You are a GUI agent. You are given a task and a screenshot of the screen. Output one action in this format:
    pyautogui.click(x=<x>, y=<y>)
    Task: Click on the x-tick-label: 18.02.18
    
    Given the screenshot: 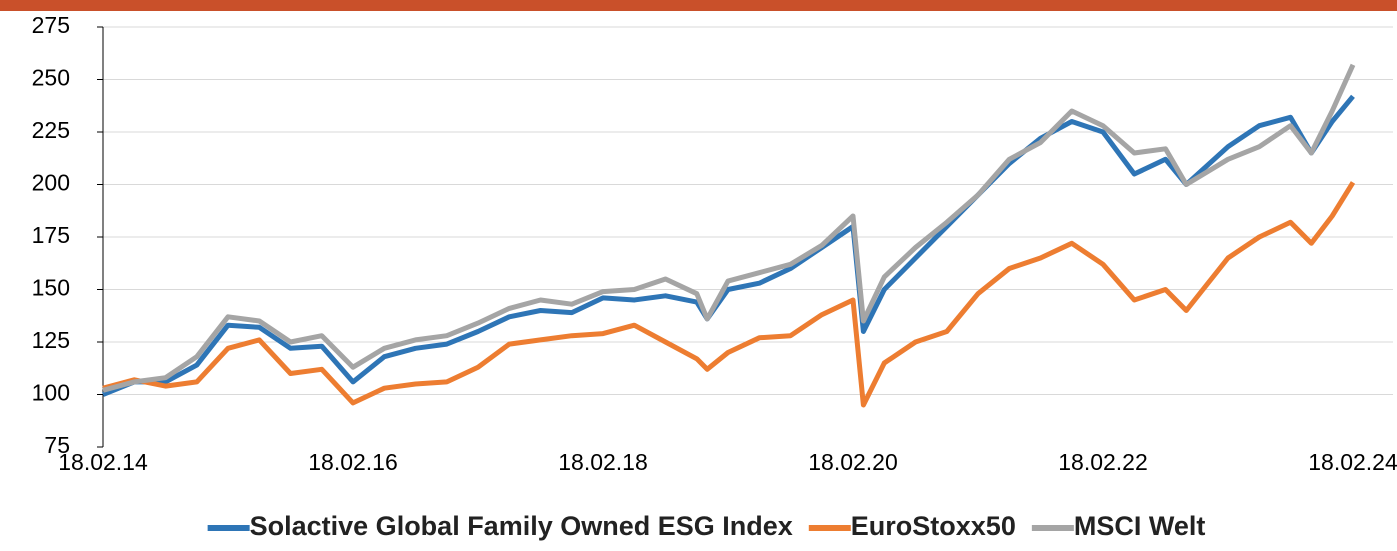 What is the action you would take?
    pyautogui.click(x=603, y=462)
    